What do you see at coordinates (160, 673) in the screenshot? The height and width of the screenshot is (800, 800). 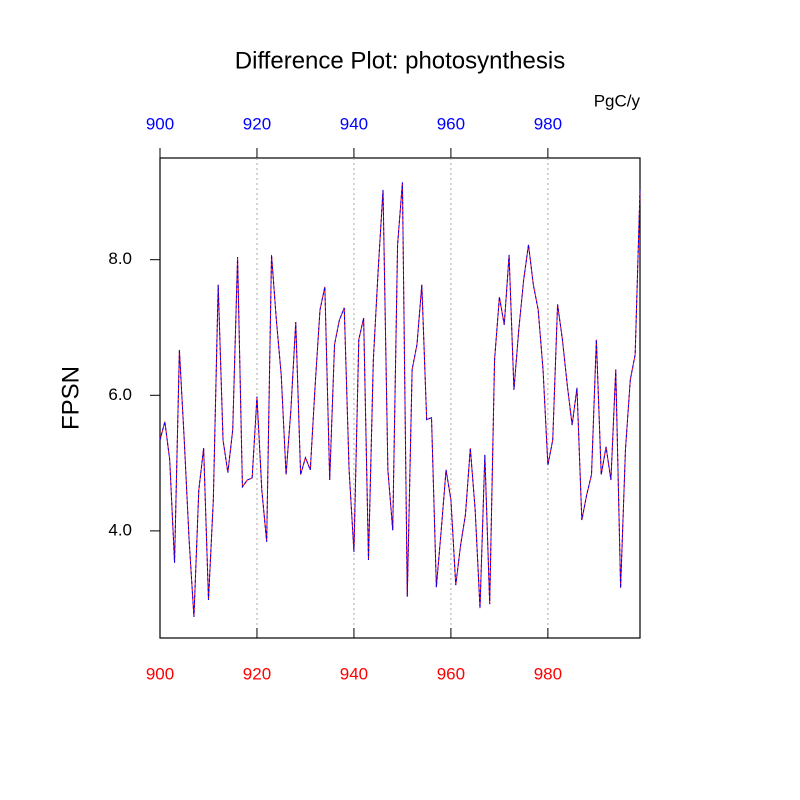 I see `x-tick-label-bottom: 900` at bounding box center [160, 673].